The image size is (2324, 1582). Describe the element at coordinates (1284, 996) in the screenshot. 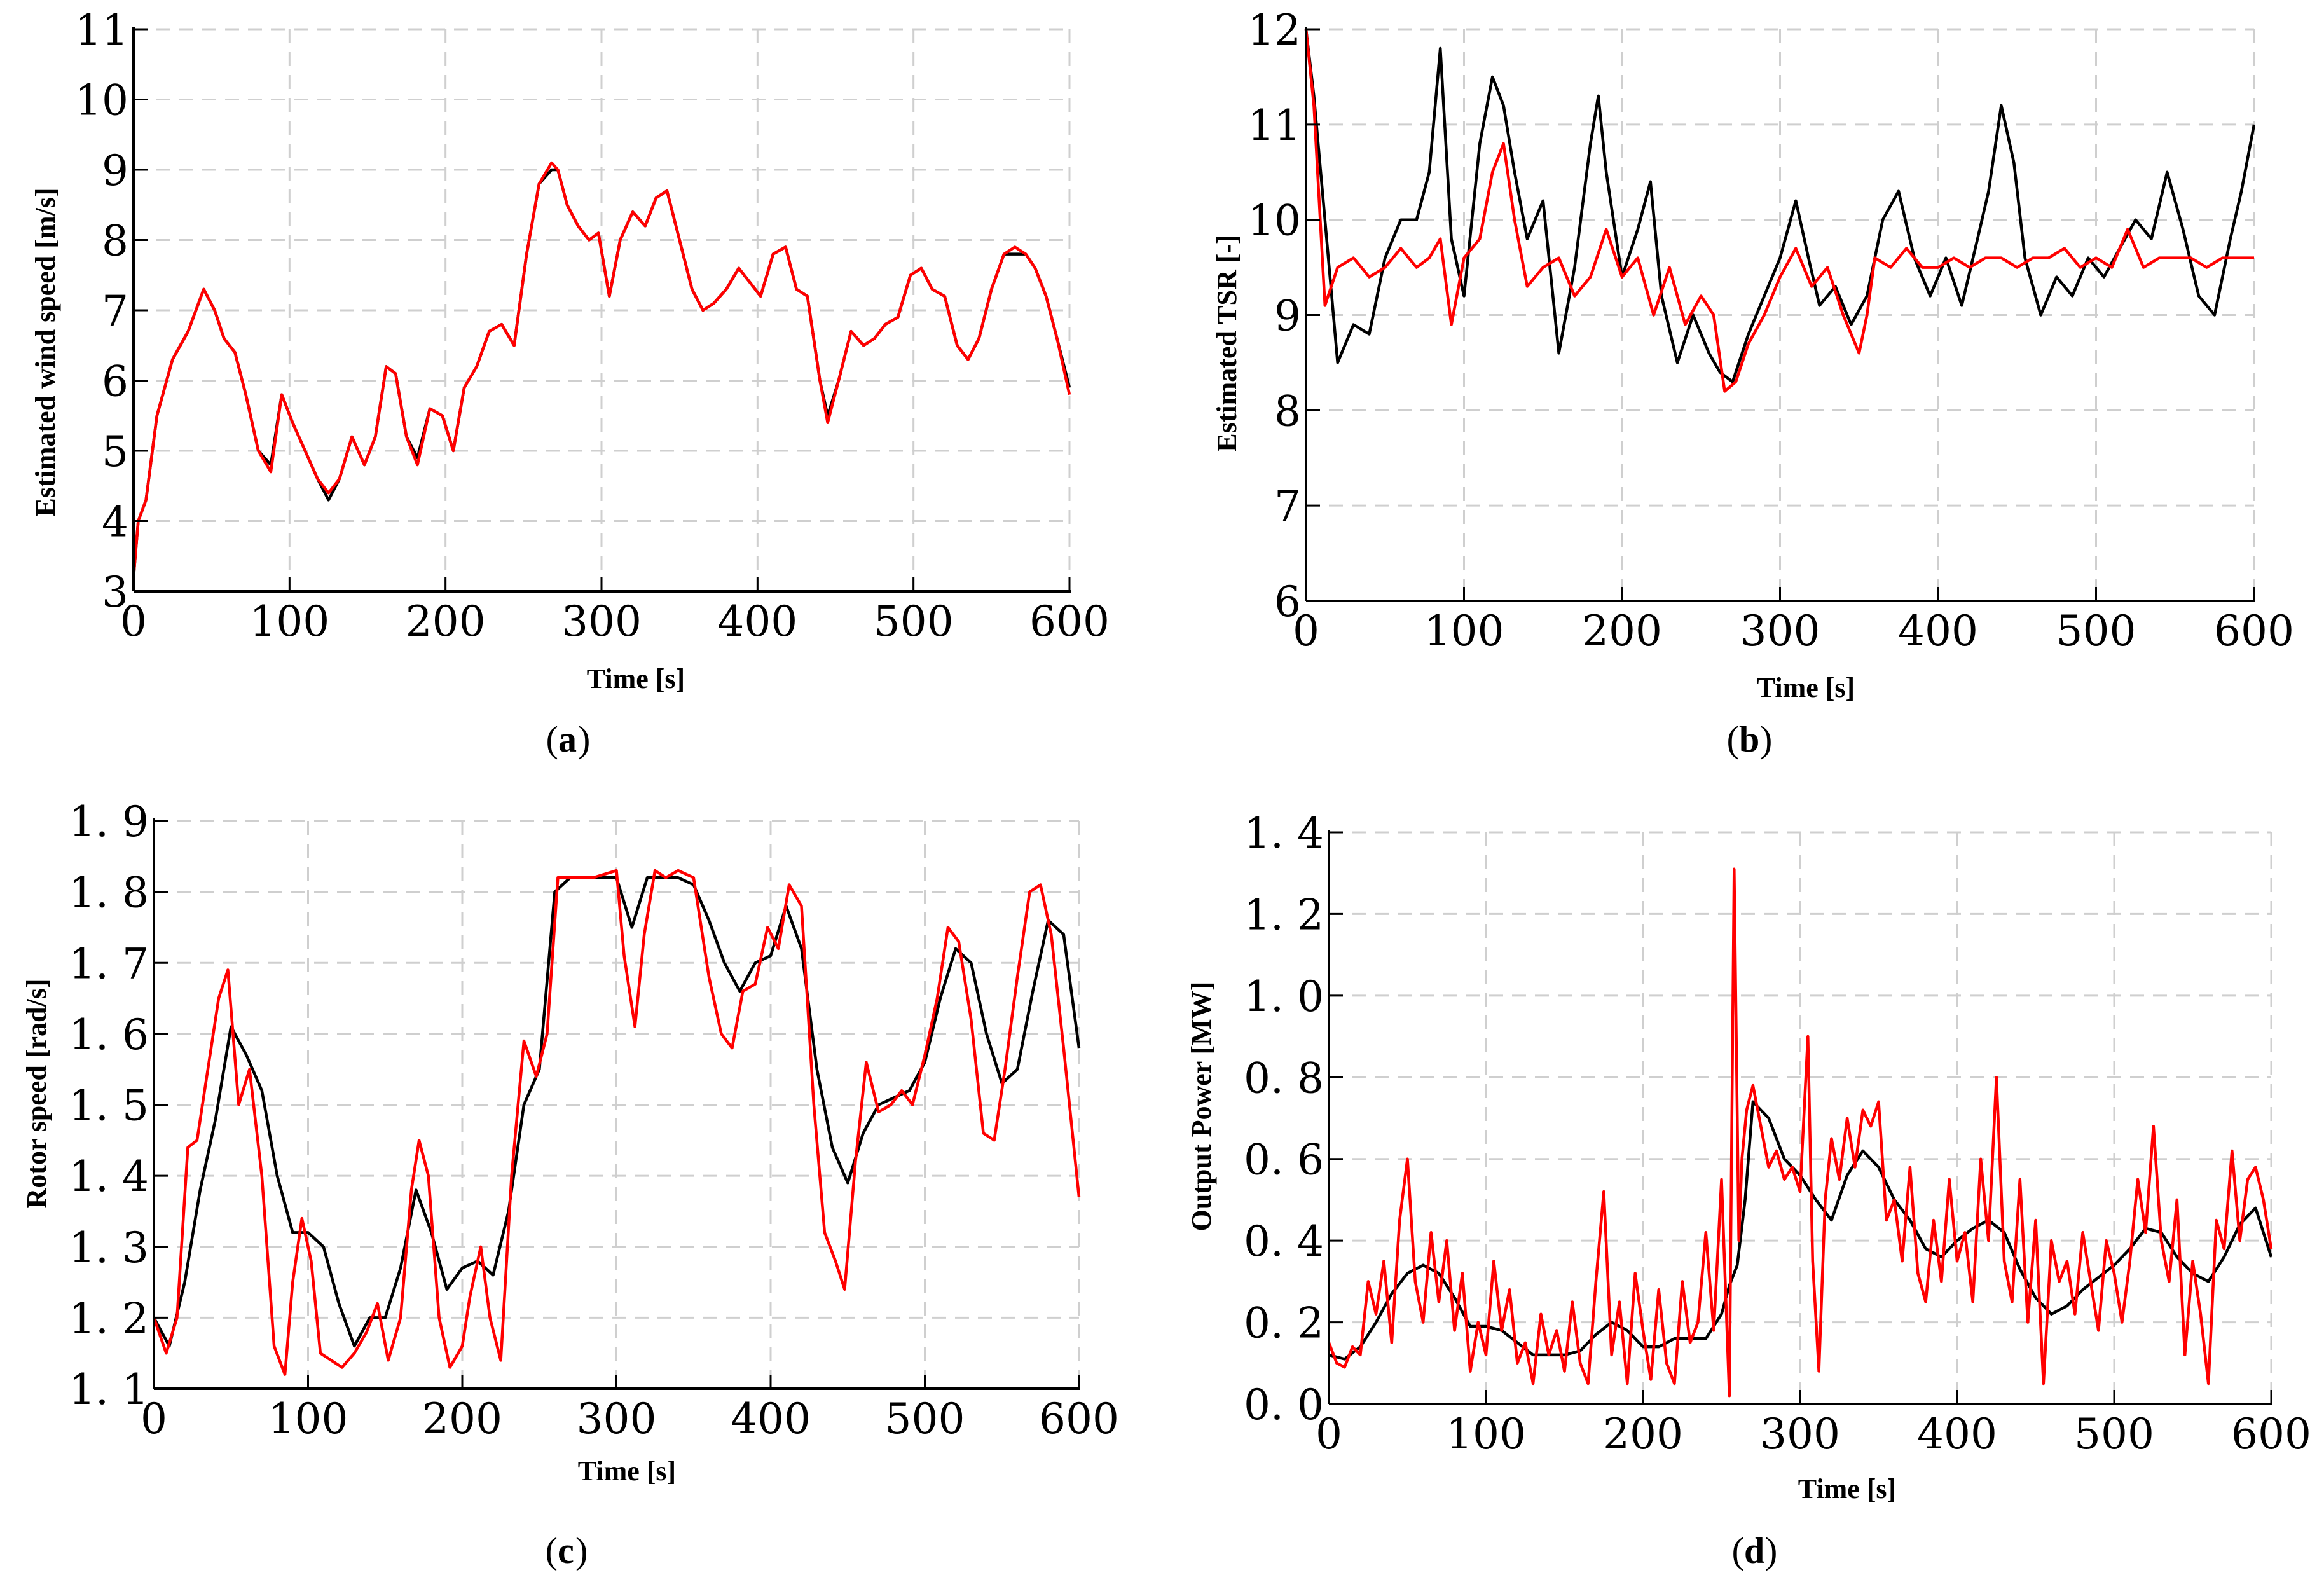

I see `y-tick-label: 1. 0` at that location.